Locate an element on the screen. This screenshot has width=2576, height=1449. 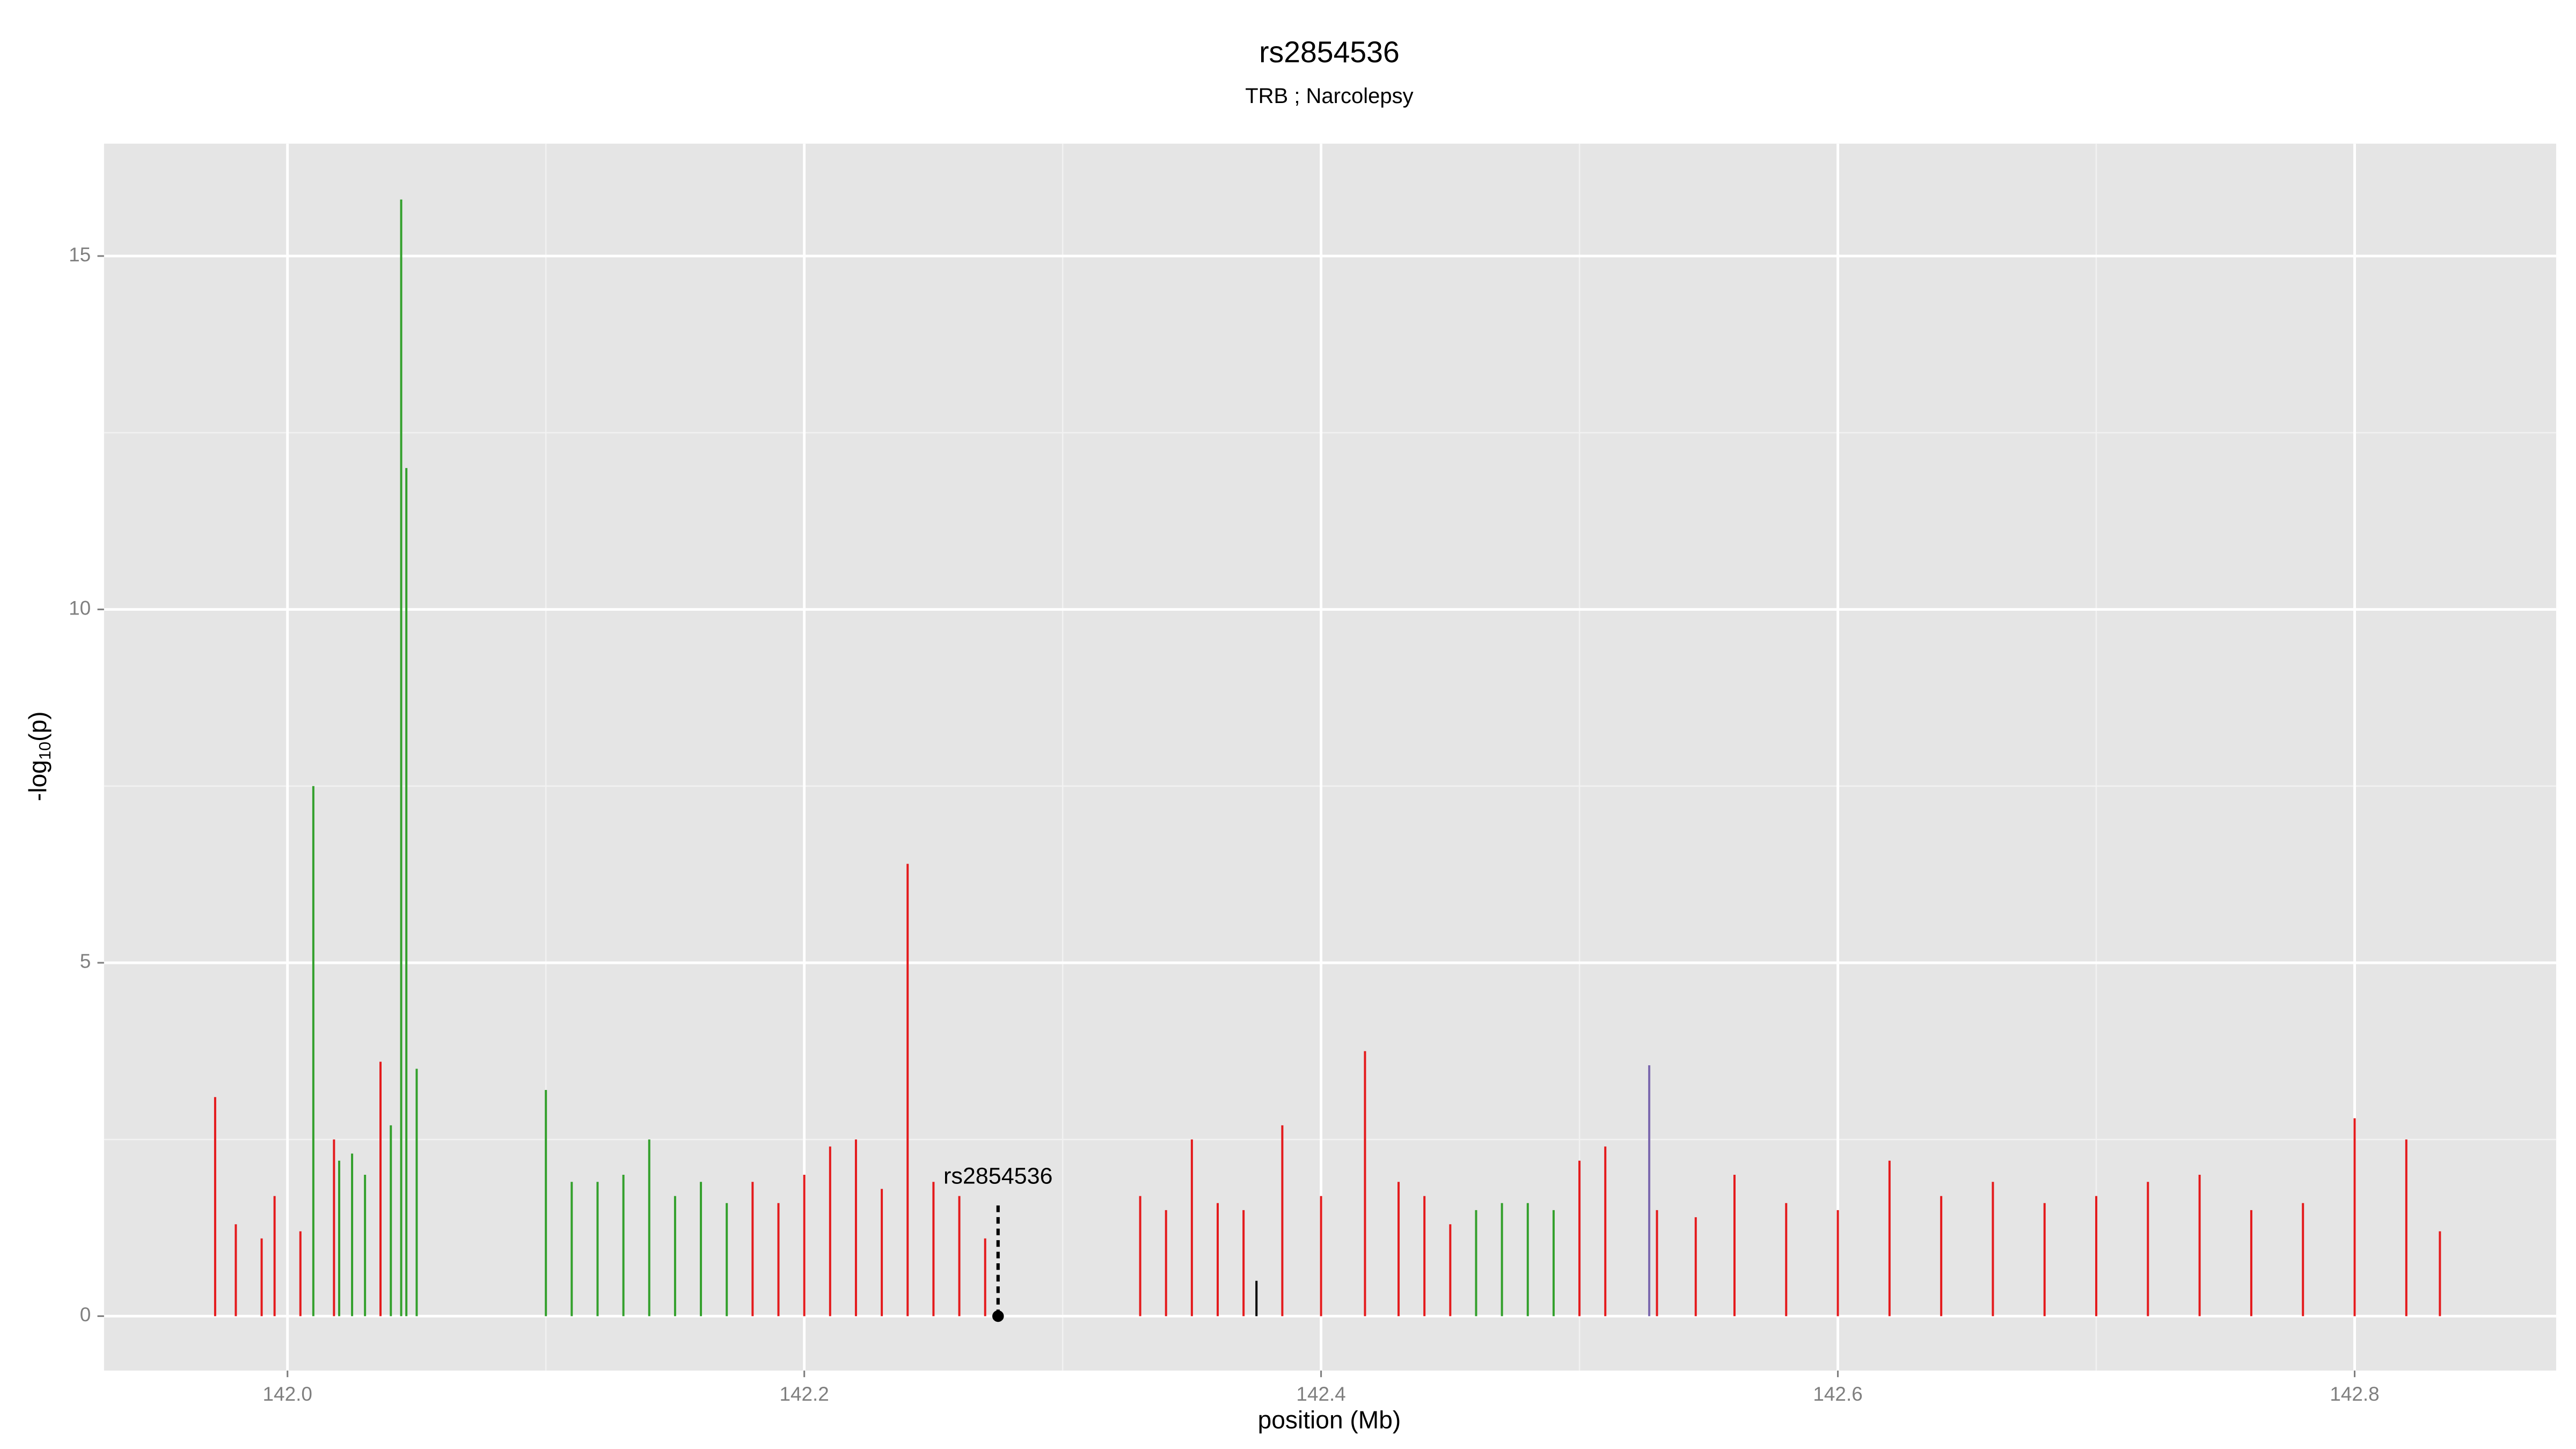
y-tick-label: 10 is located at coordinates (80, 608).